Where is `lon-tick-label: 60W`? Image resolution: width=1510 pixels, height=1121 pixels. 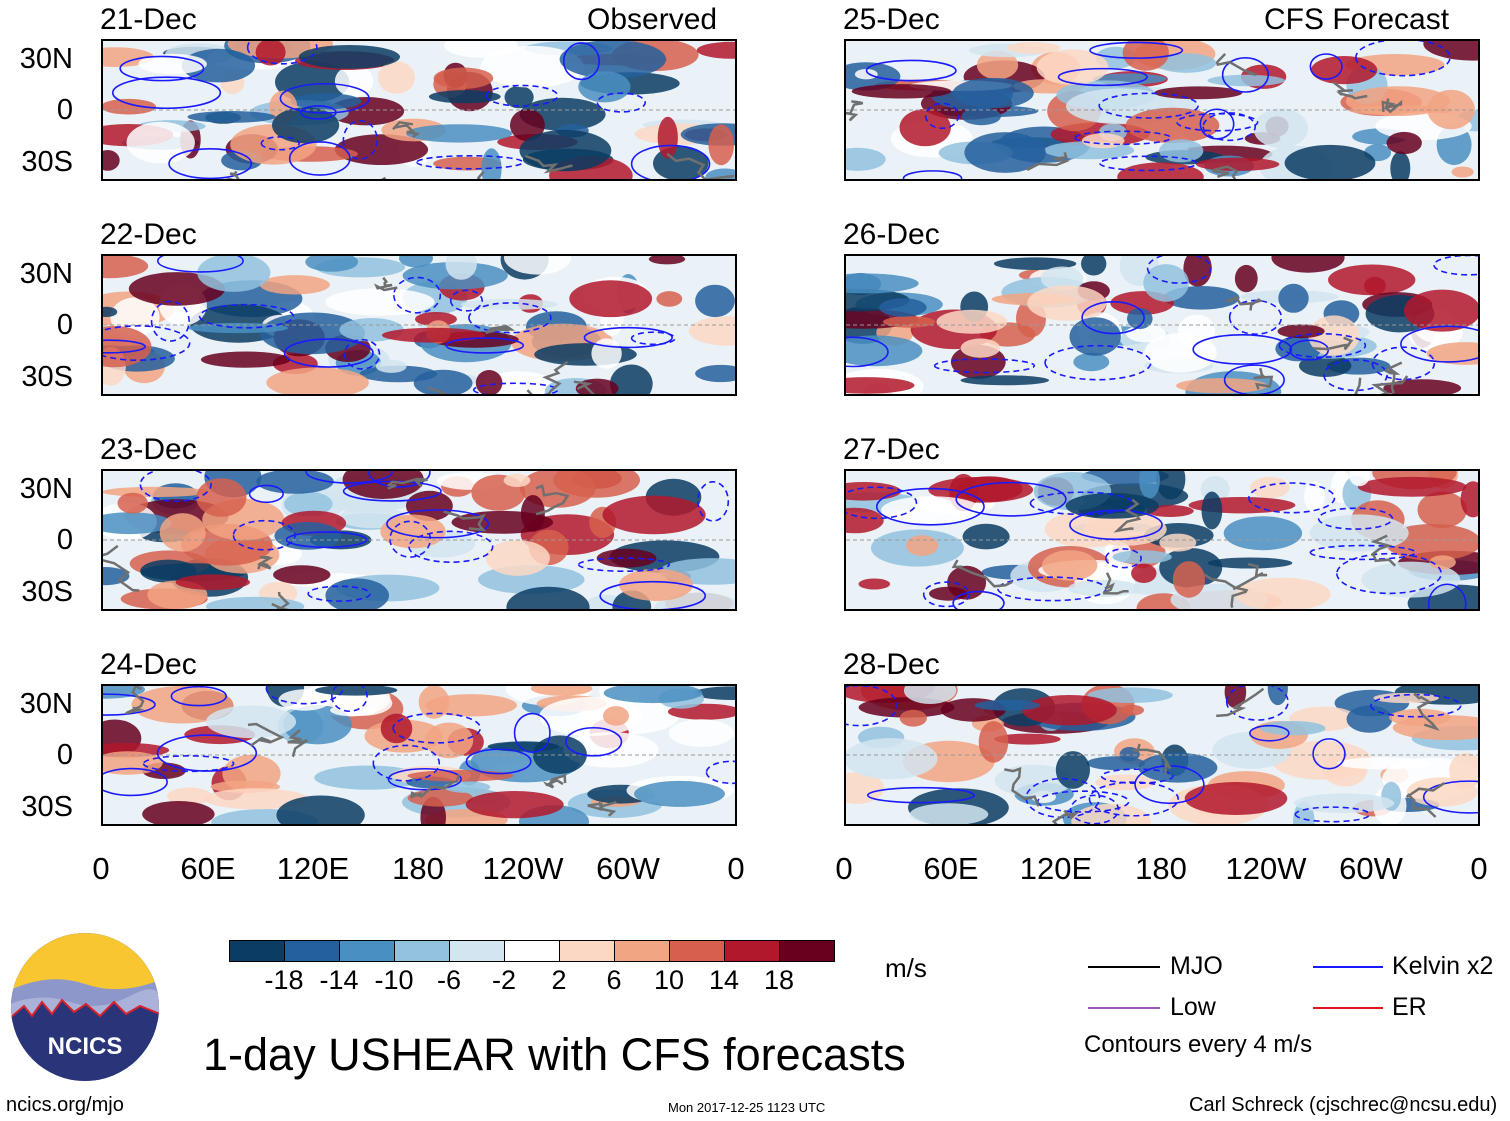 lon-tick-label: 60W is located at coordinates (1371, 868).